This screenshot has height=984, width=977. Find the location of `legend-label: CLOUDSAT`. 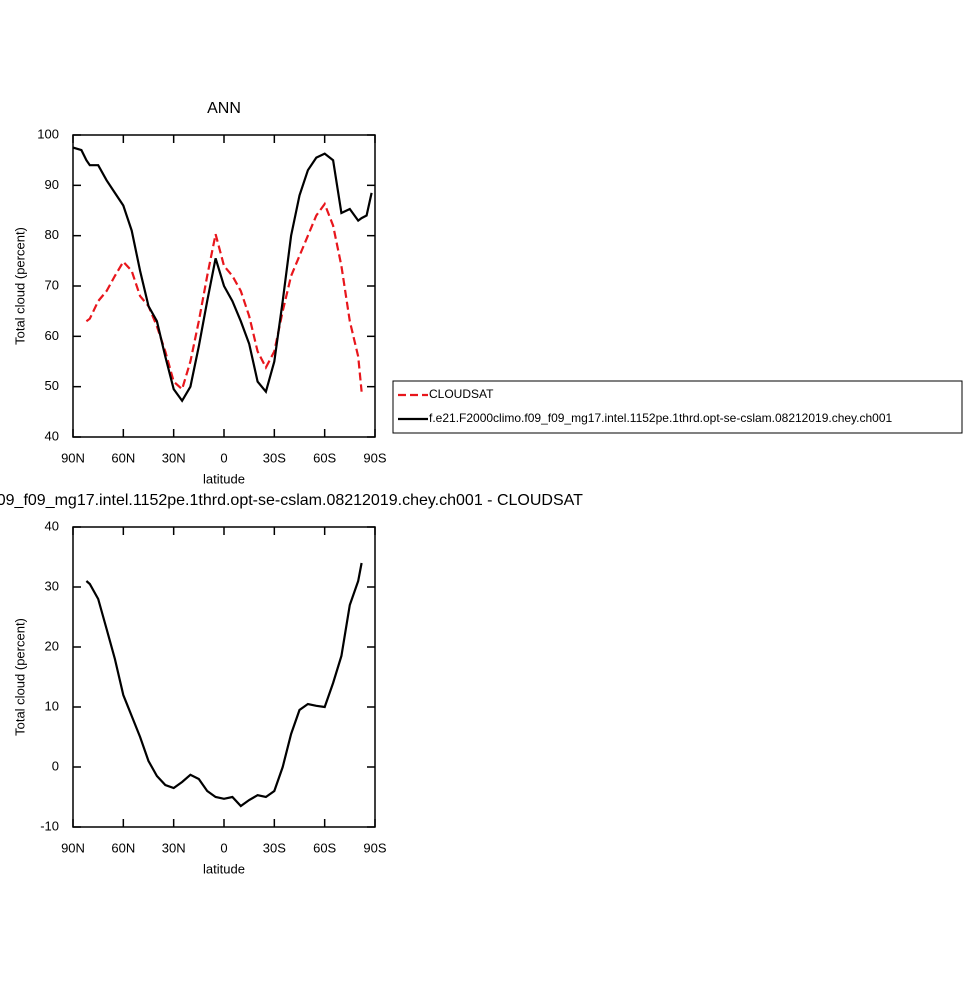

legend-label: CLOUDSAT is located at coordinates (461, 394).